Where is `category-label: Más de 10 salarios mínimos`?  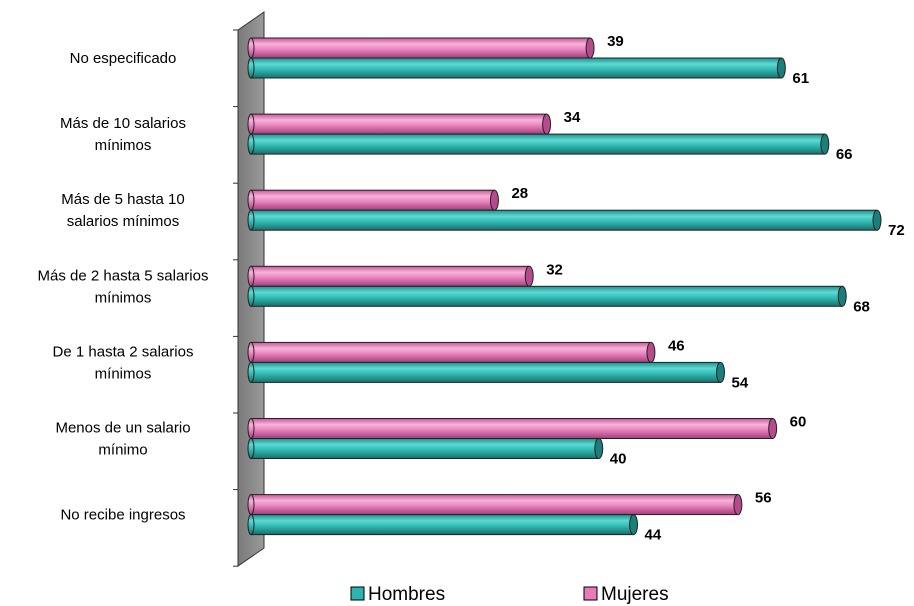
category-label: Más de 10 salarios mínimos is located at coordinates (123, 134).